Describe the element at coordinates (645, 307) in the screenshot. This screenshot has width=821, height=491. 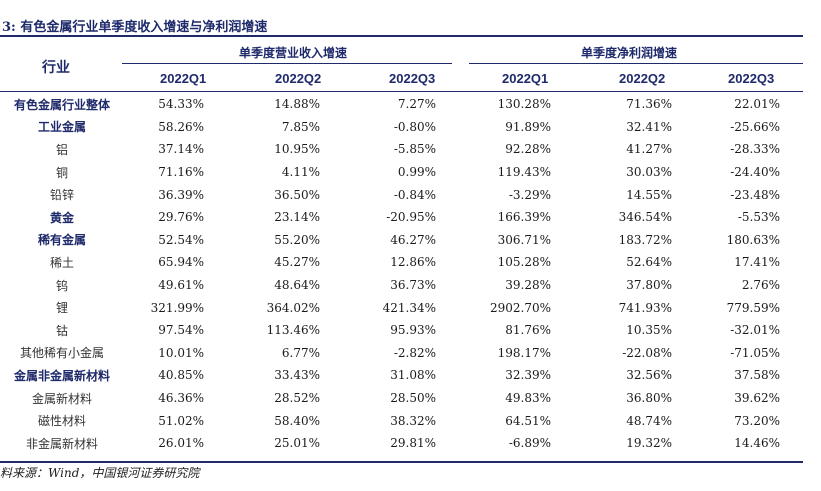
I see `table-cell: 741.93%` at that location.